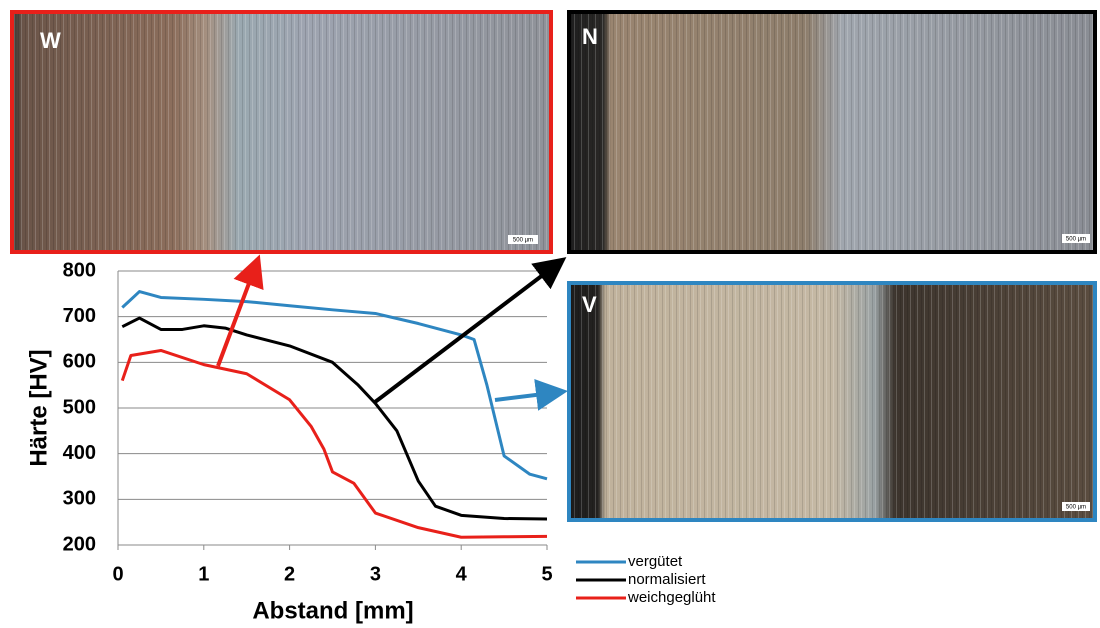  What do you see at coordinates (332, 610) in the screenshot?
I see `x-axis-title: Abstand [mm]` at bounding box center [332, 610].